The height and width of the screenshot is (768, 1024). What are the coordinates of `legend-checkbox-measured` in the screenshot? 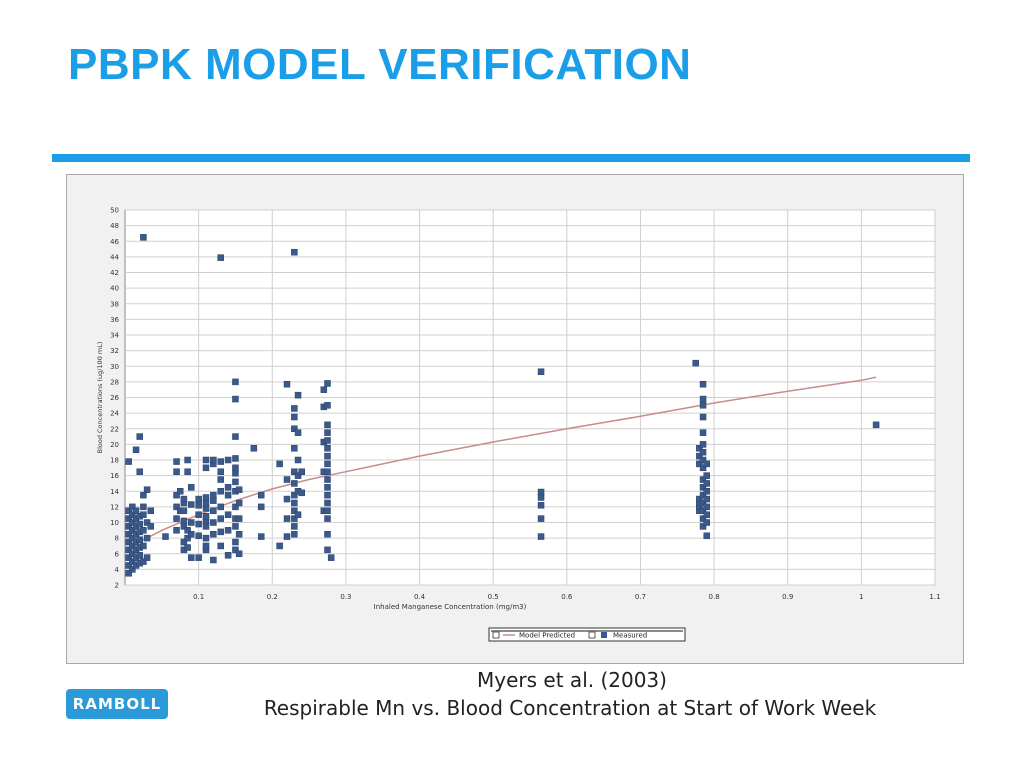 It's located at (592, 635).